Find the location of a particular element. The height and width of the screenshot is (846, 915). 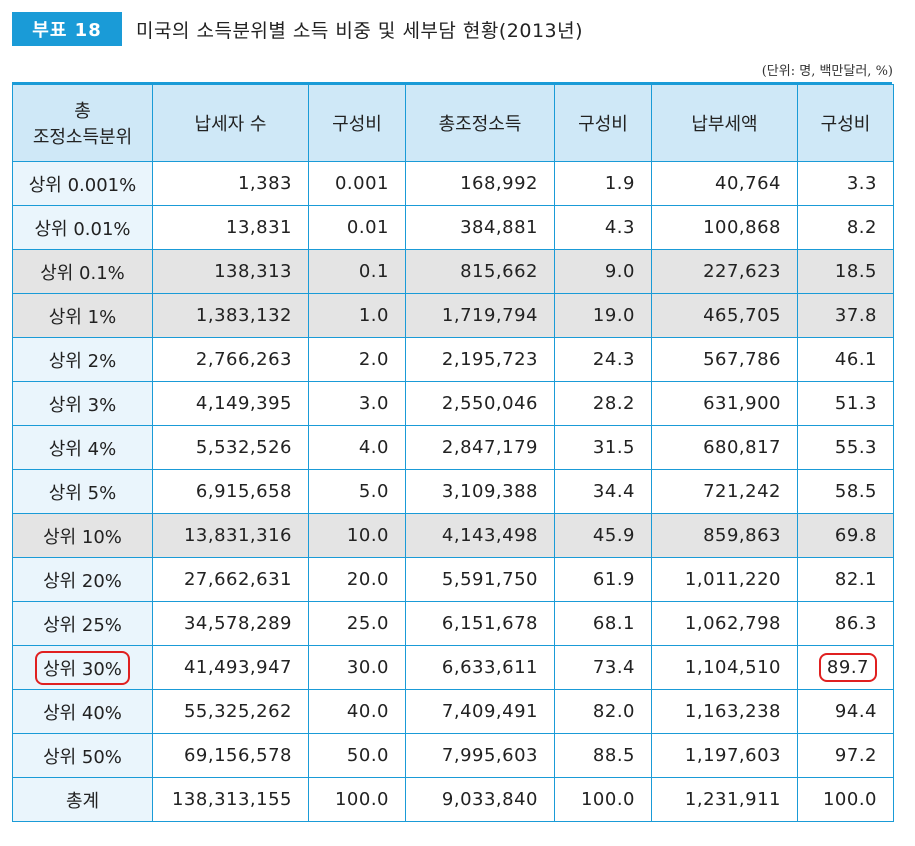

table-number-badge: 부표 18 is located at coordinates (67, 29).